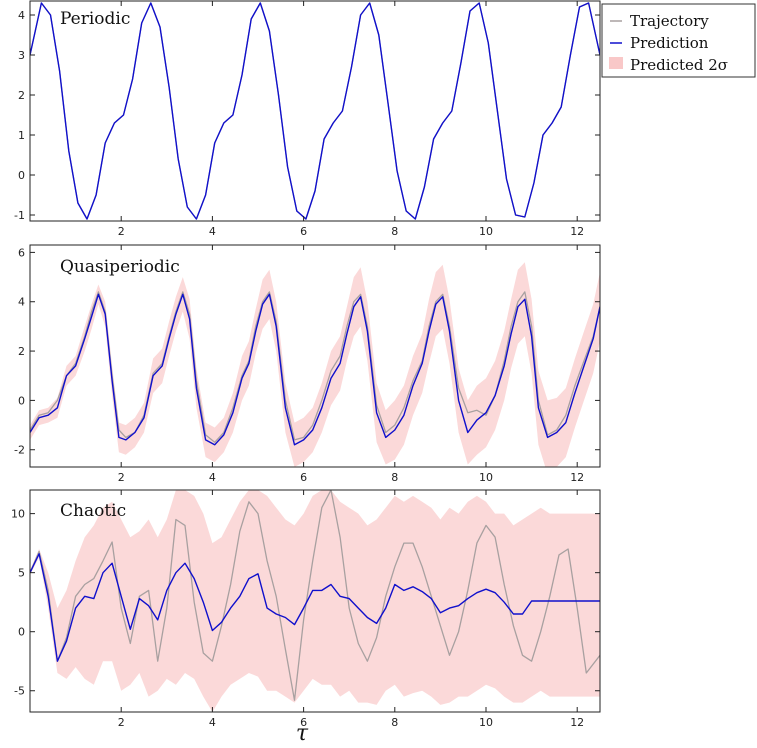  I want to click on y-tick-label: -5, so click(19, 691).